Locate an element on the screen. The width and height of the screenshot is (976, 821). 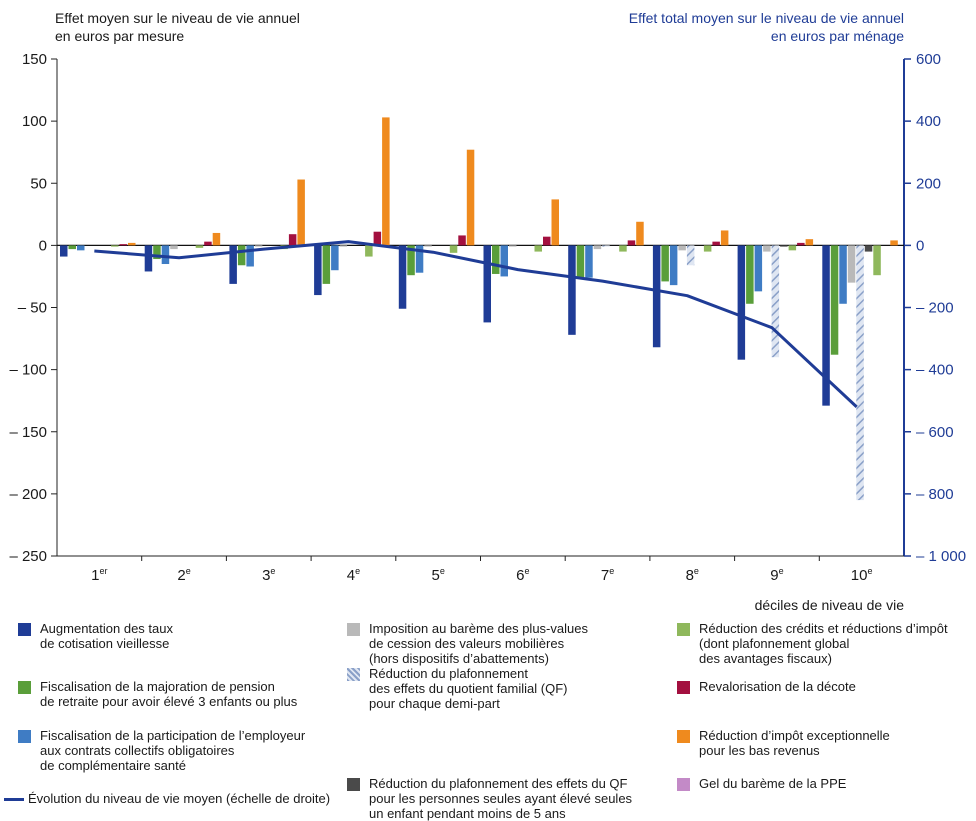
category-label: 4e is located at coordinates (353, 575).